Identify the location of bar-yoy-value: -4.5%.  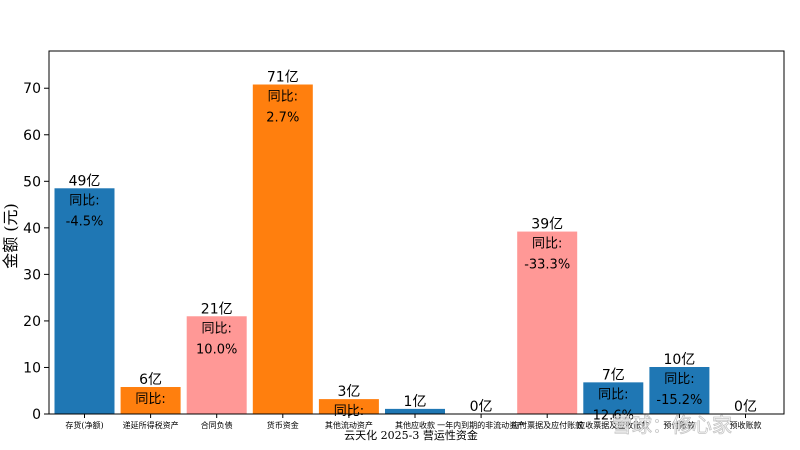
(85, 221).